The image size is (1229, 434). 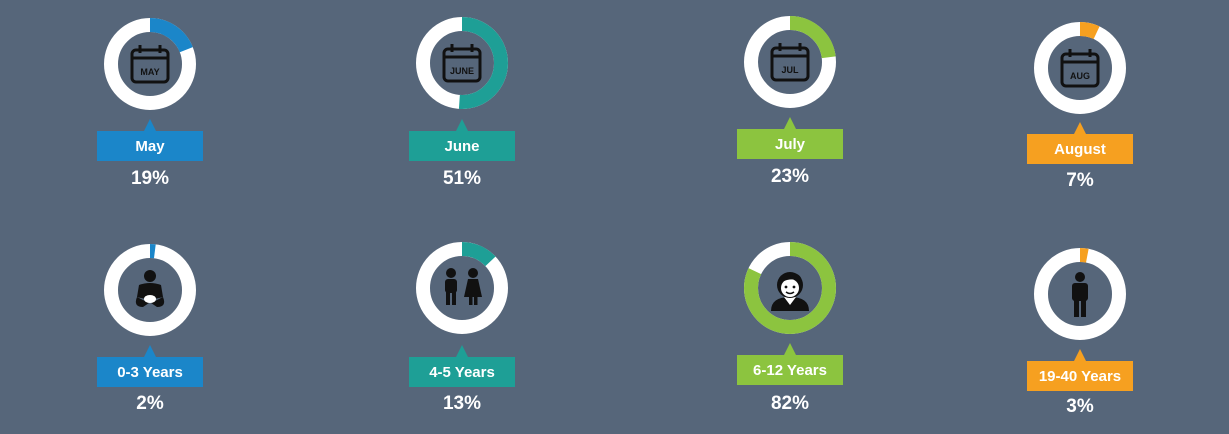 I want to click on donut-may, so click(x=150, y=64).